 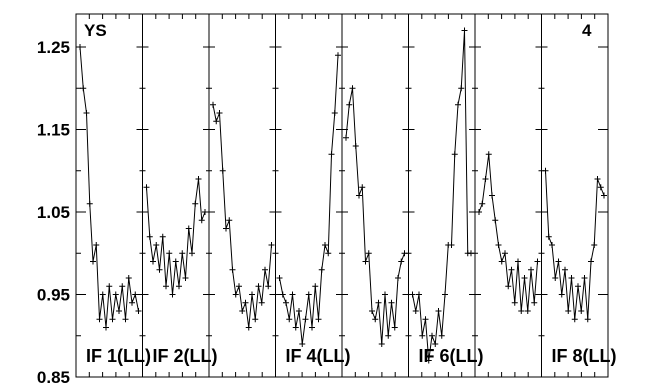 I want to click on y-tick-label: 1.05, so click(x=53, y=212).